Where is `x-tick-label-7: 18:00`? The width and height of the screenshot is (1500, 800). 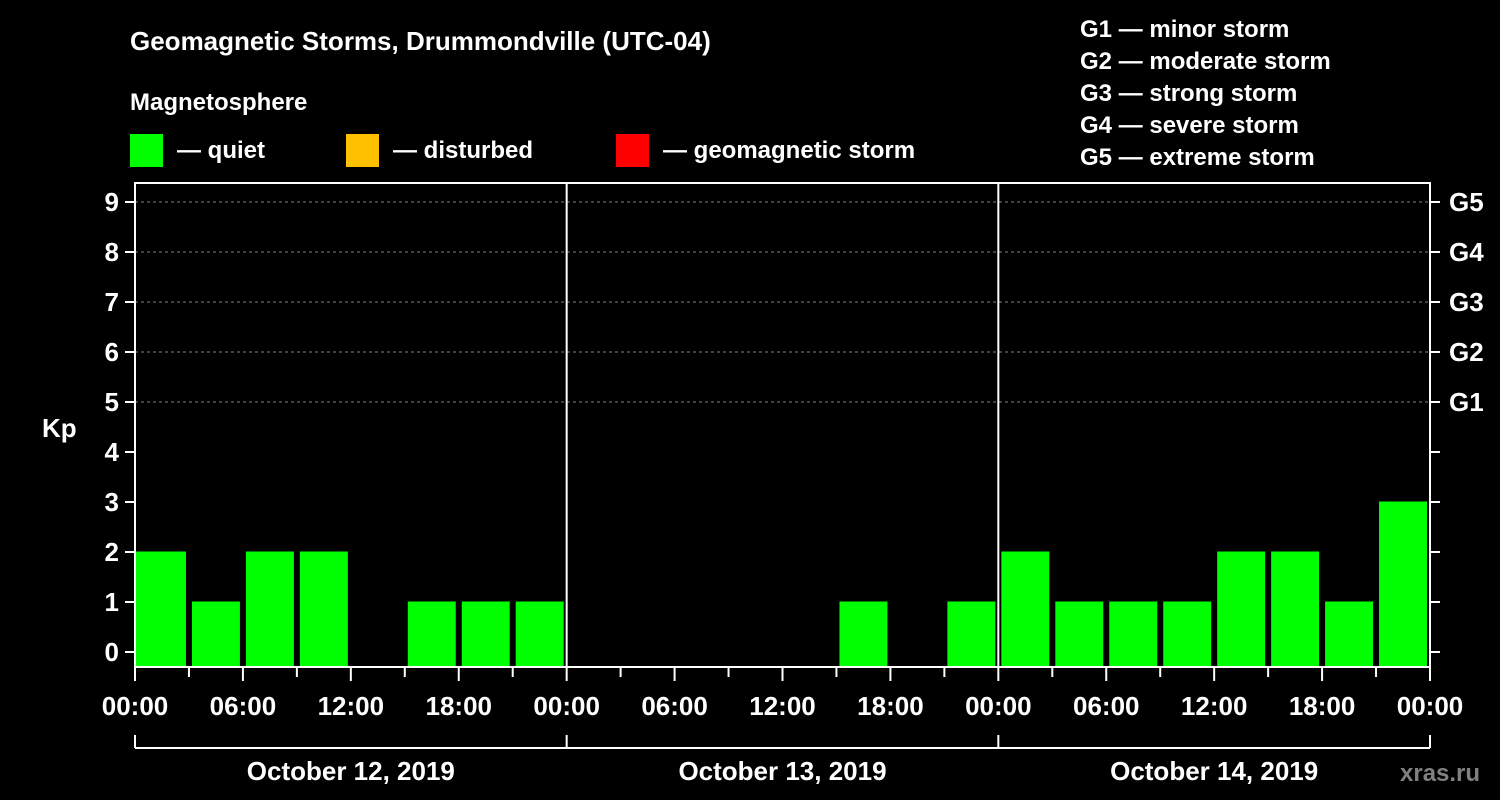 x-tick-label-7: 18:00 is located at coordinates (890, 706).